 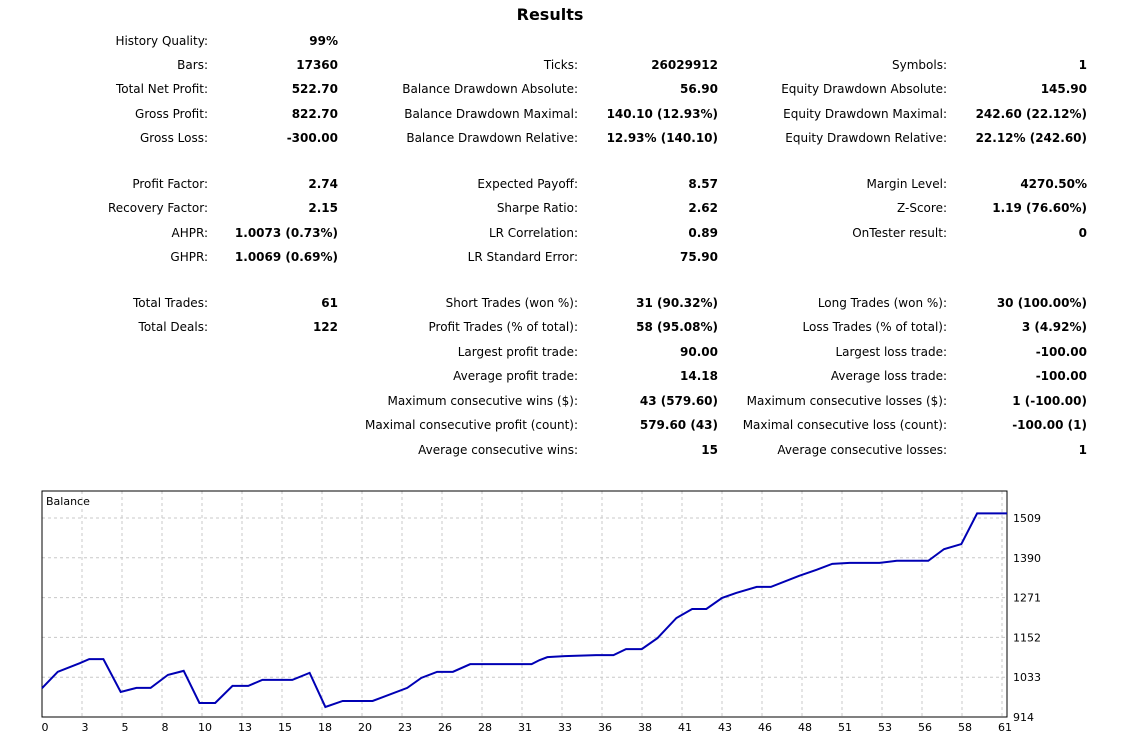 What do you see at coordinates (471, 425) in the screenshot?
I see `stat-label: Maximal consecutive profit (count):` at bounding box center [471, 425].